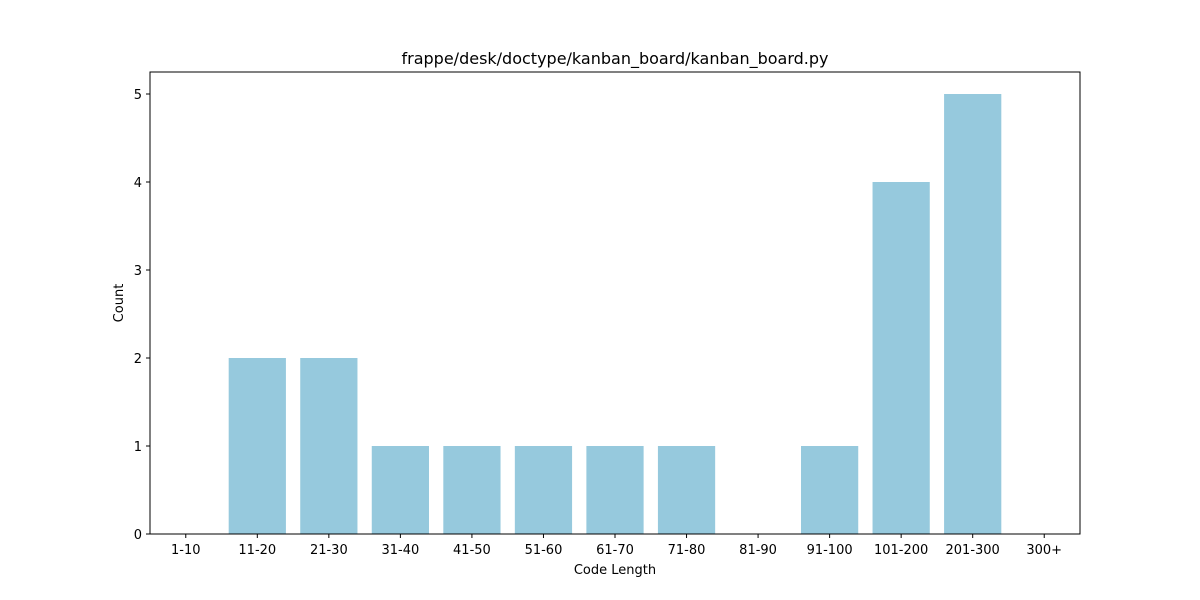 The width and height of the screenshot is (1200, 600). What do you see at coordinates (119, 303) in the screenshot?
I see `y-axis-label: Count` at bounding box center [119, 303].